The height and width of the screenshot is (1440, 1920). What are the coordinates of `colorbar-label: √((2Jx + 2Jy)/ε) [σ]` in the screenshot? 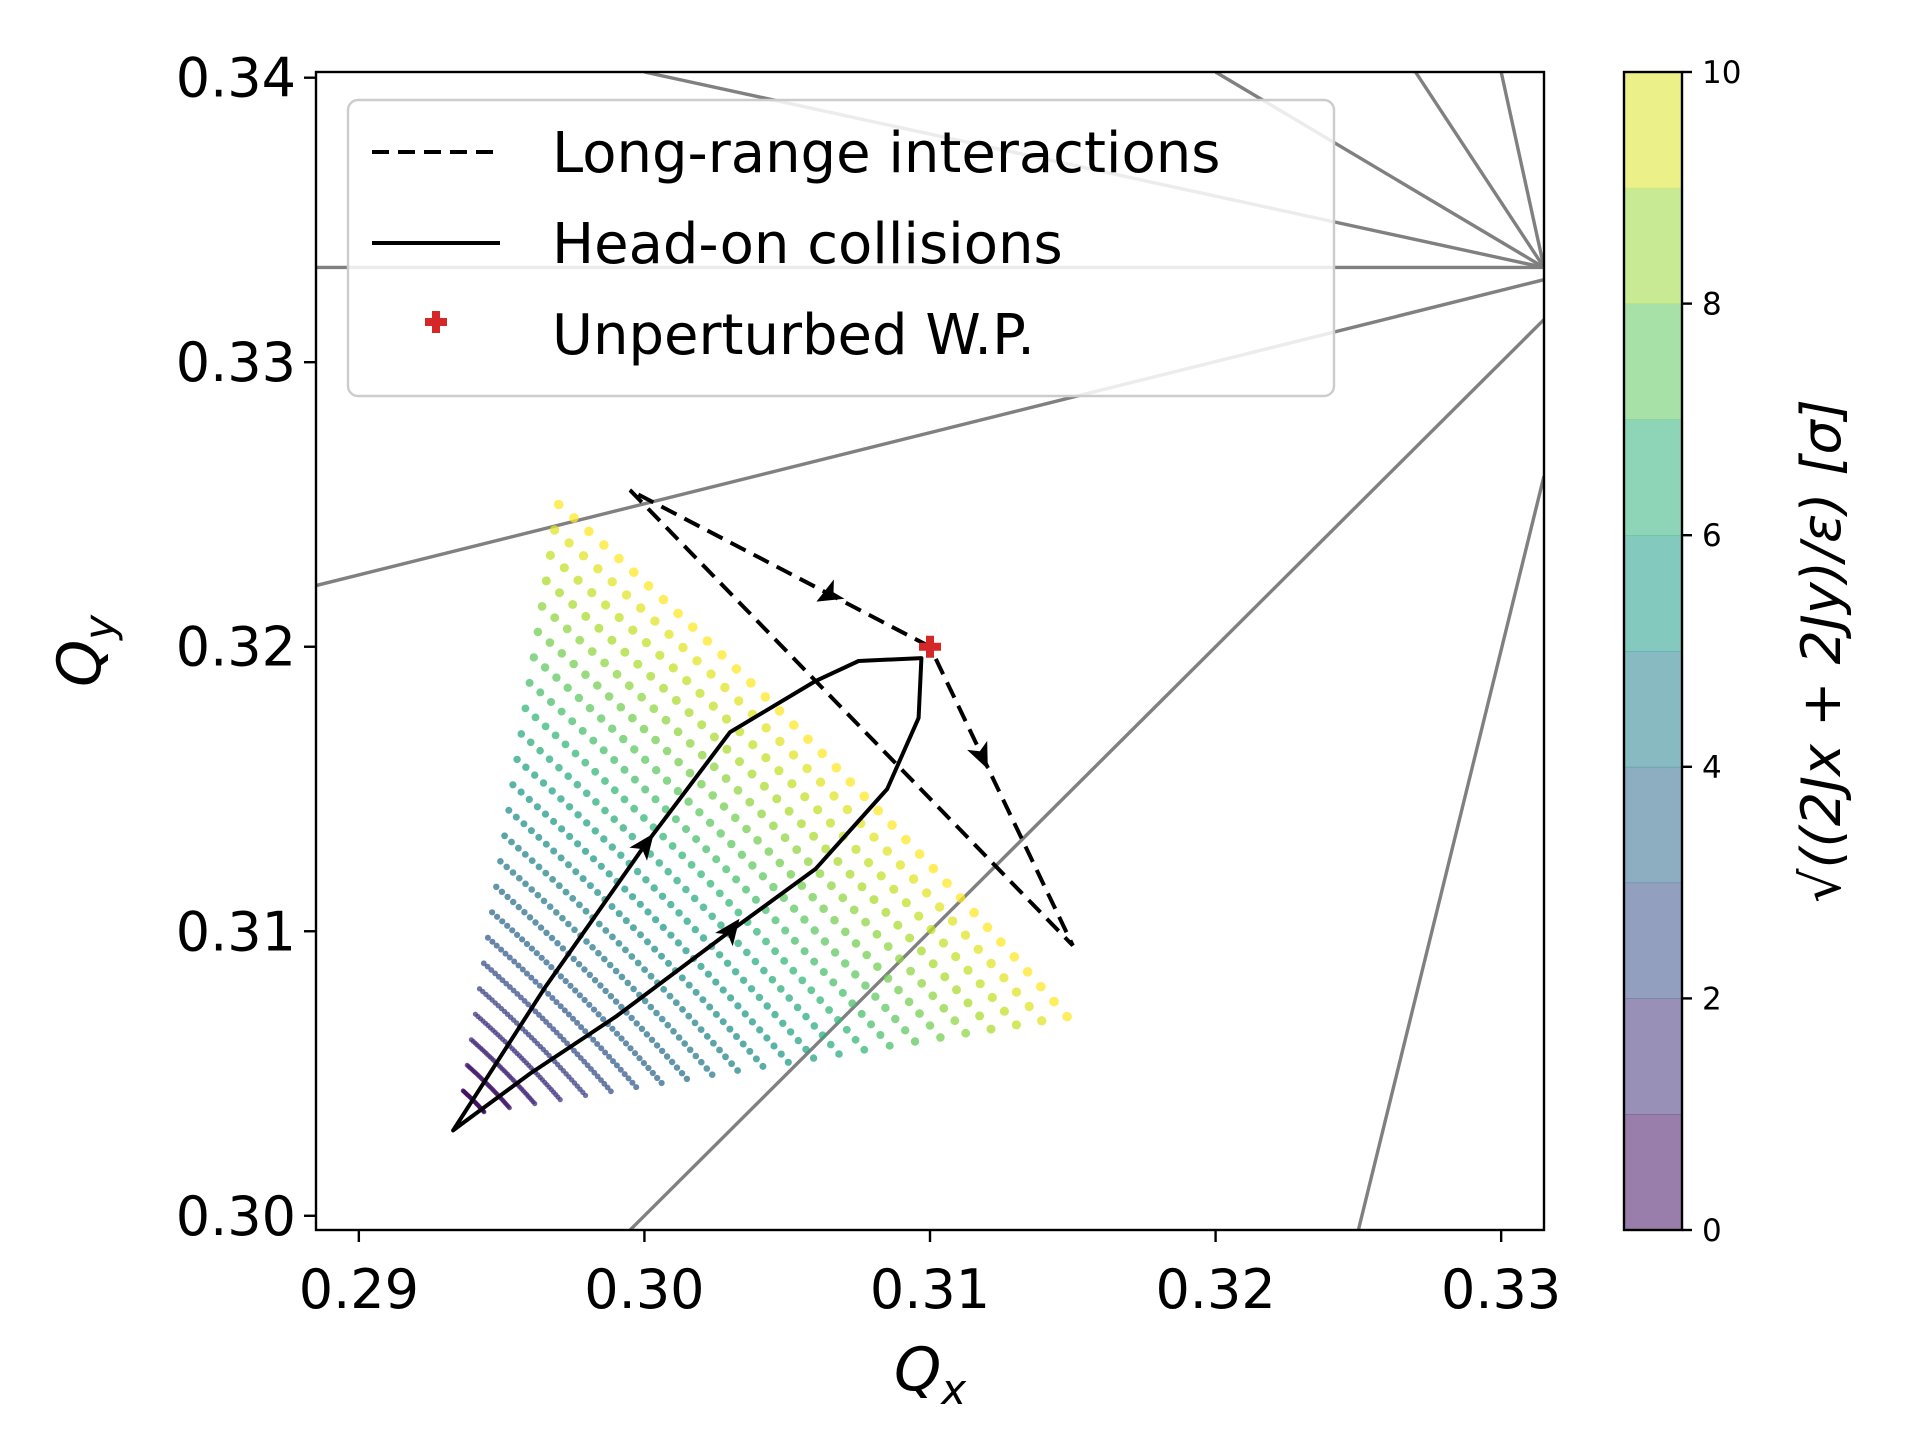 It's located at (1821, 651).